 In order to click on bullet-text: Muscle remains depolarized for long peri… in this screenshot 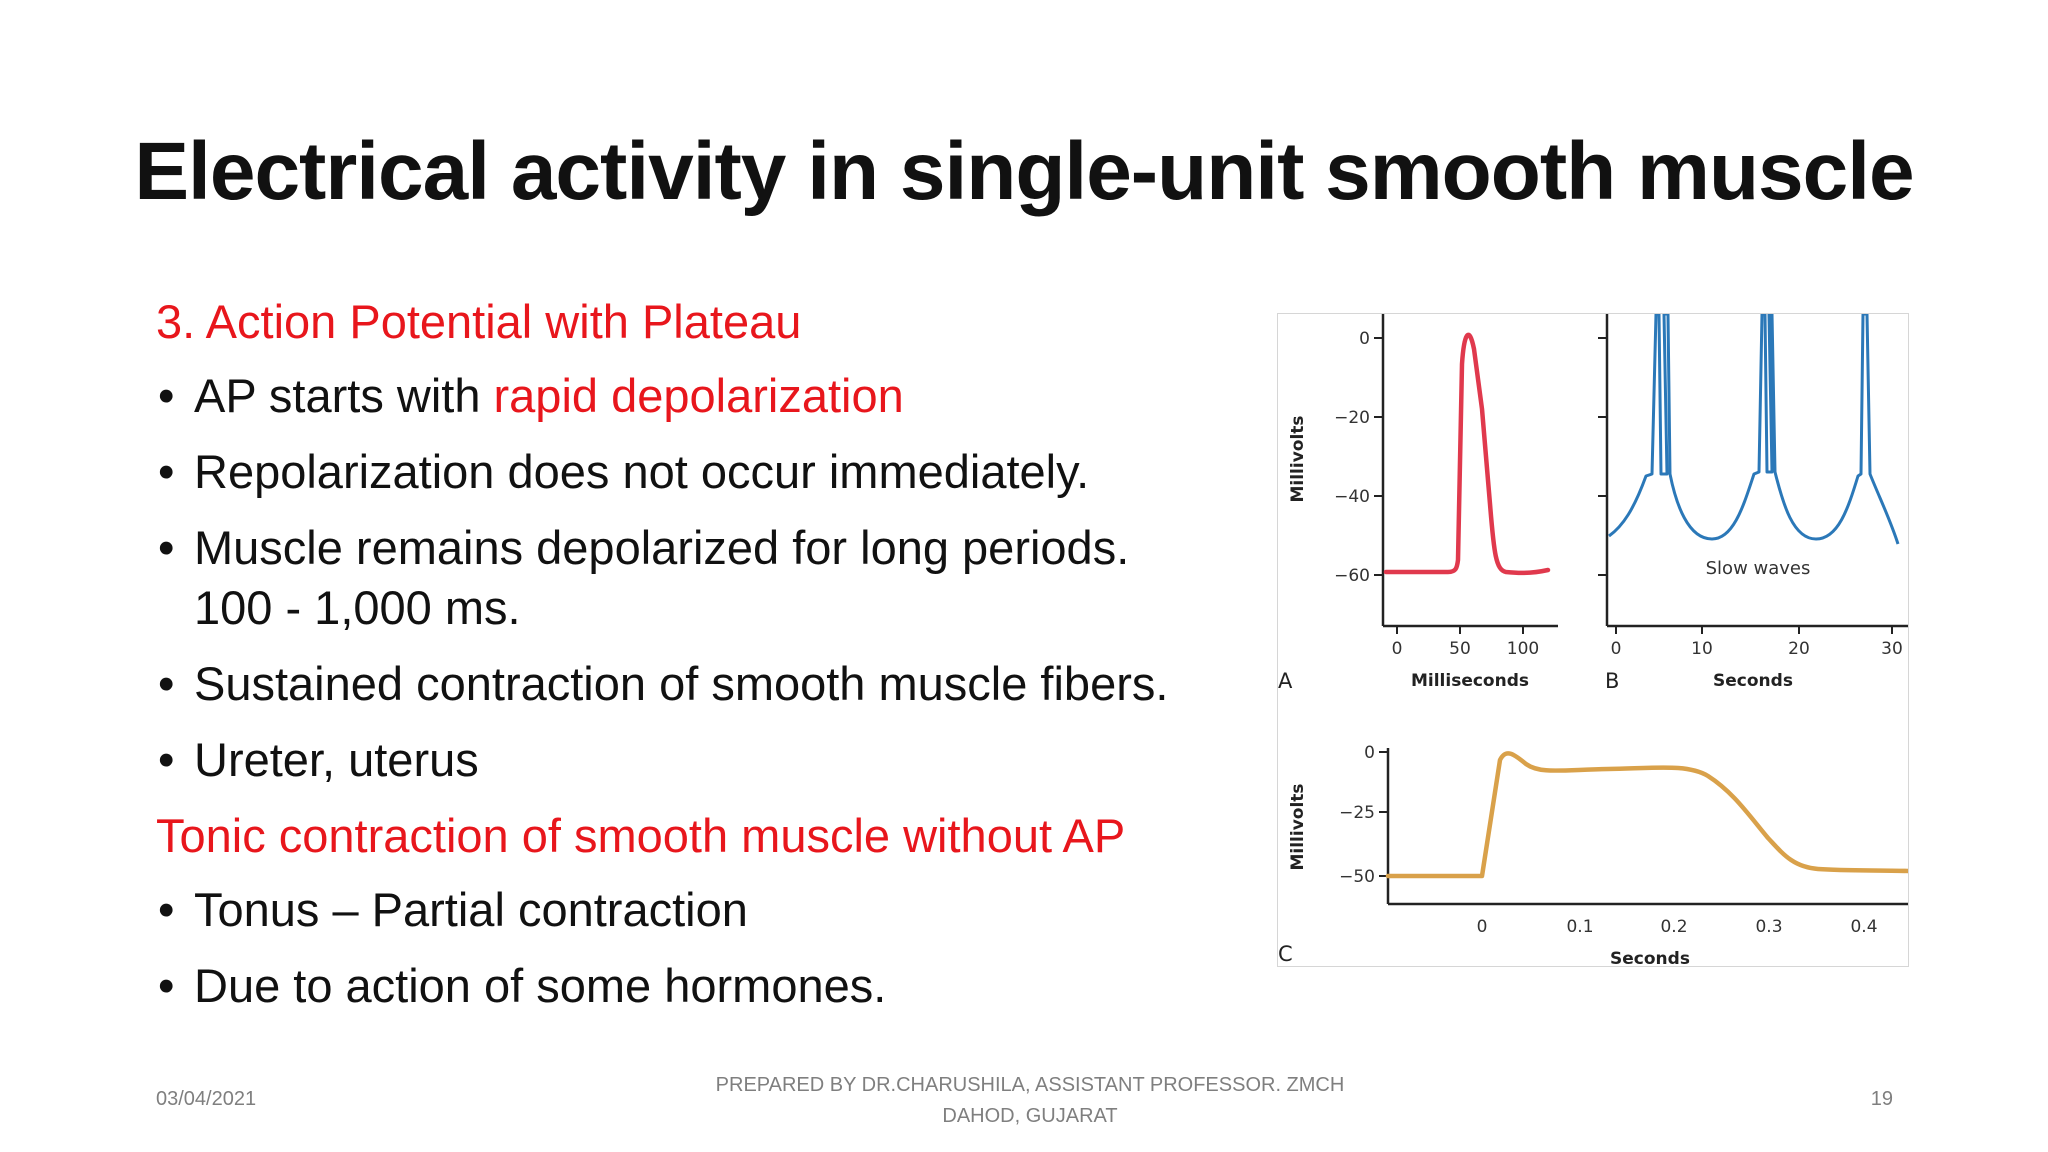, I will do `click(662, 547)`.